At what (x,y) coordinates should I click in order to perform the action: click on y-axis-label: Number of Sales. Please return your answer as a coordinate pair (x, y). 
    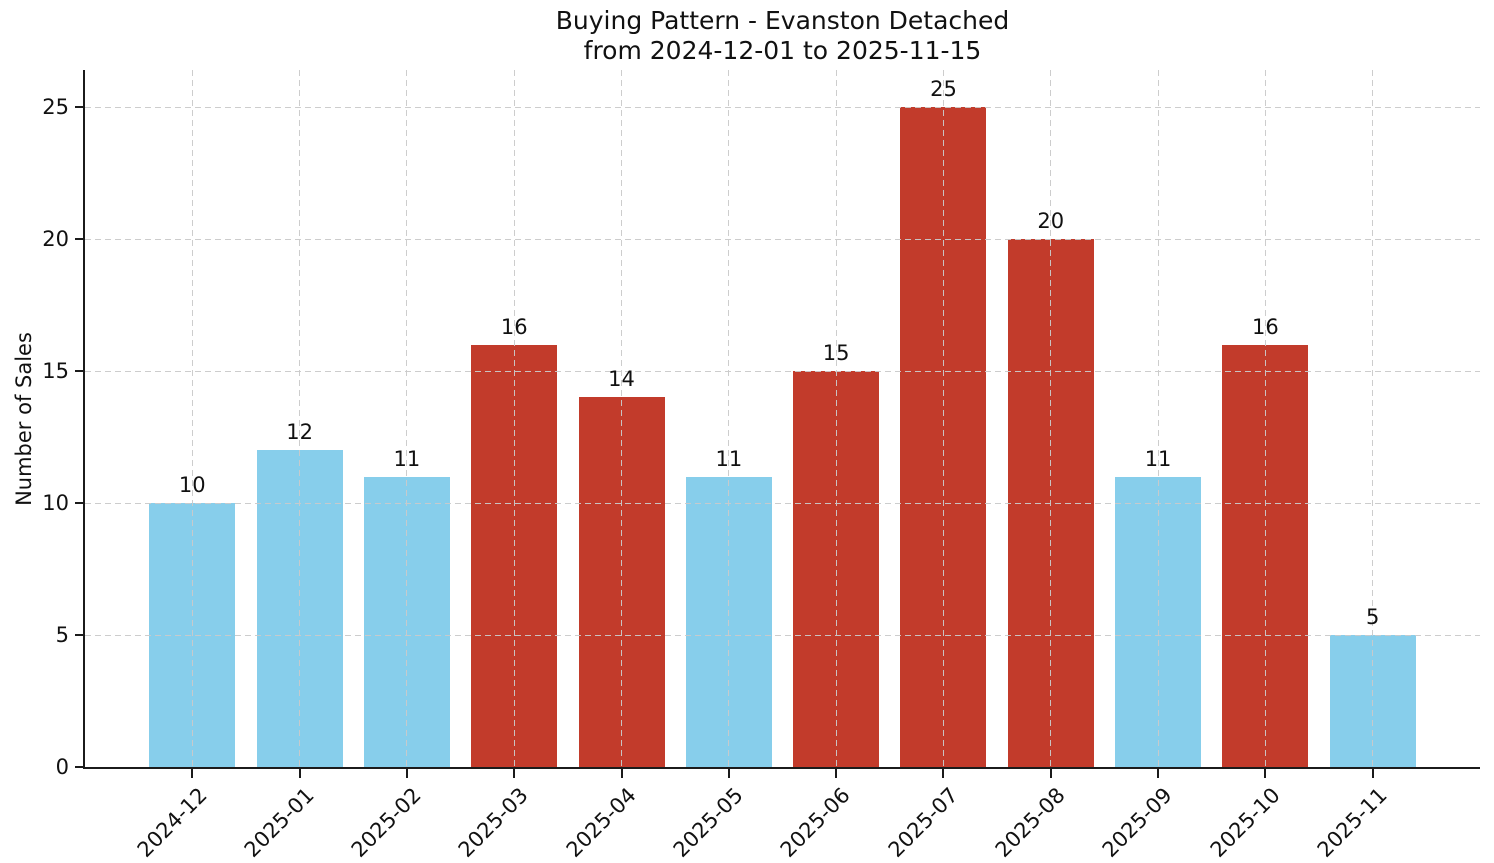
    Looking at the image, I should click on (24, 419).